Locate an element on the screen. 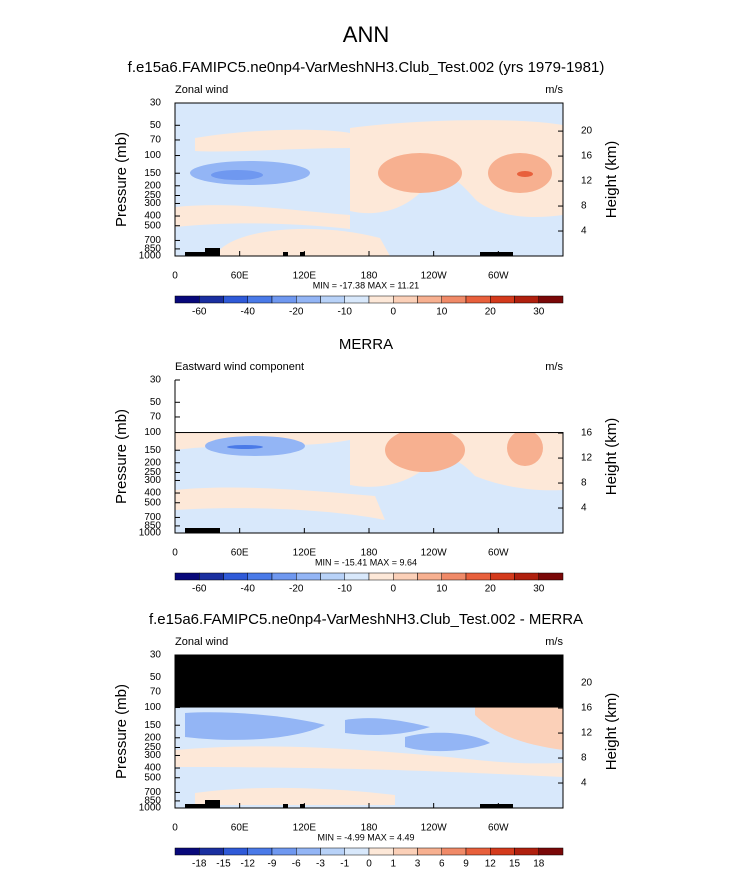 This screenshot has width=733, height=871. y2-tick-label: 20 is located at coordinates (587, 683).